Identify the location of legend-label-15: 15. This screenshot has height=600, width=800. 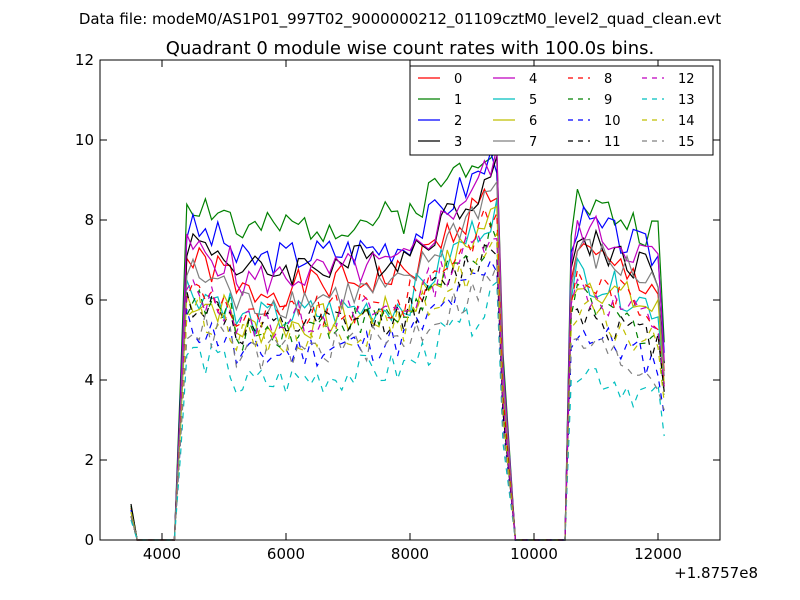
(686, 142).